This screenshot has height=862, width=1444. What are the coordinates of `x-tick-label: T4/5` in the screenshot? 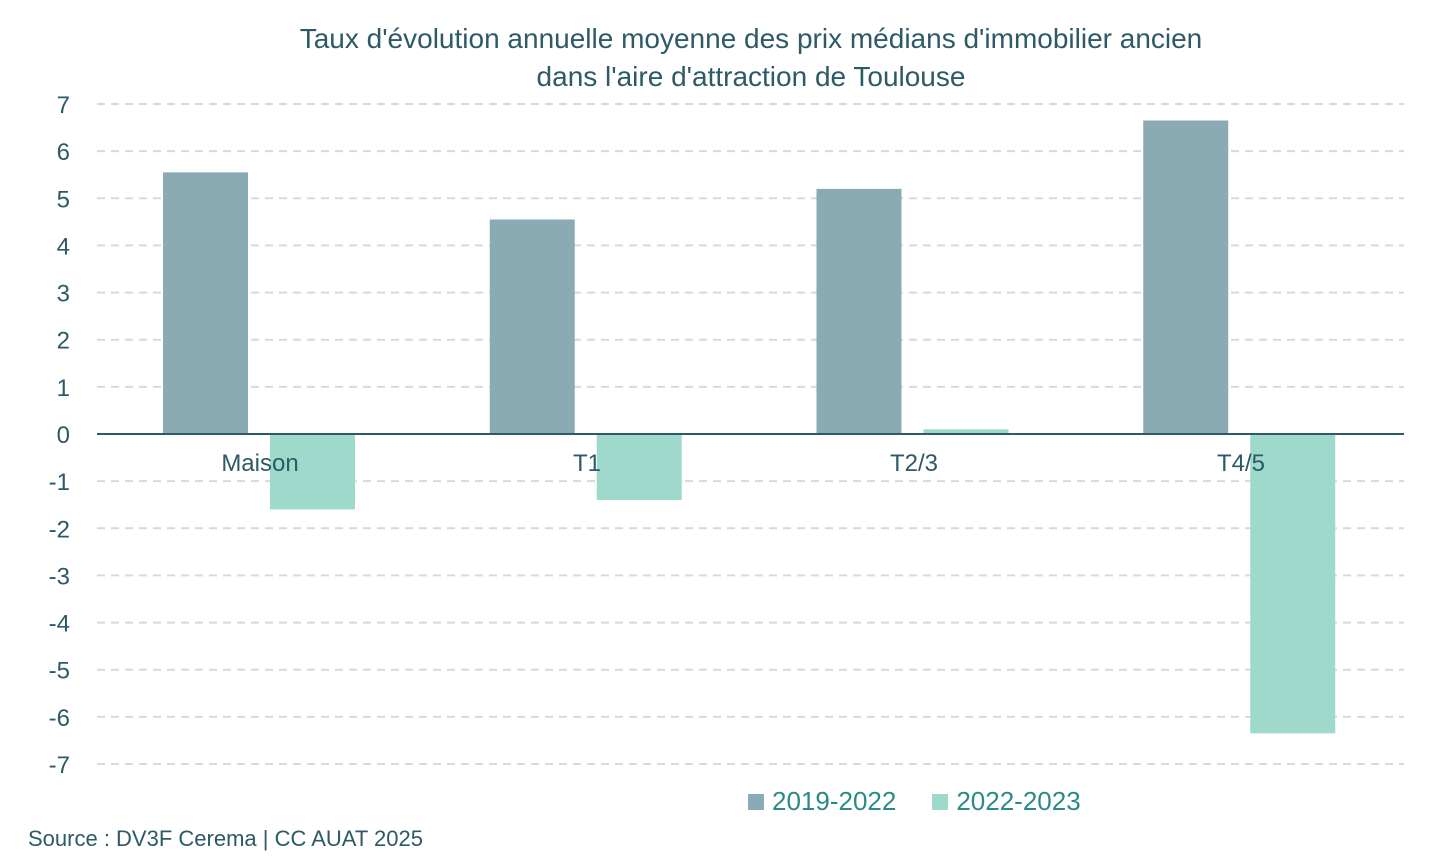 It's located at (1241, 463).